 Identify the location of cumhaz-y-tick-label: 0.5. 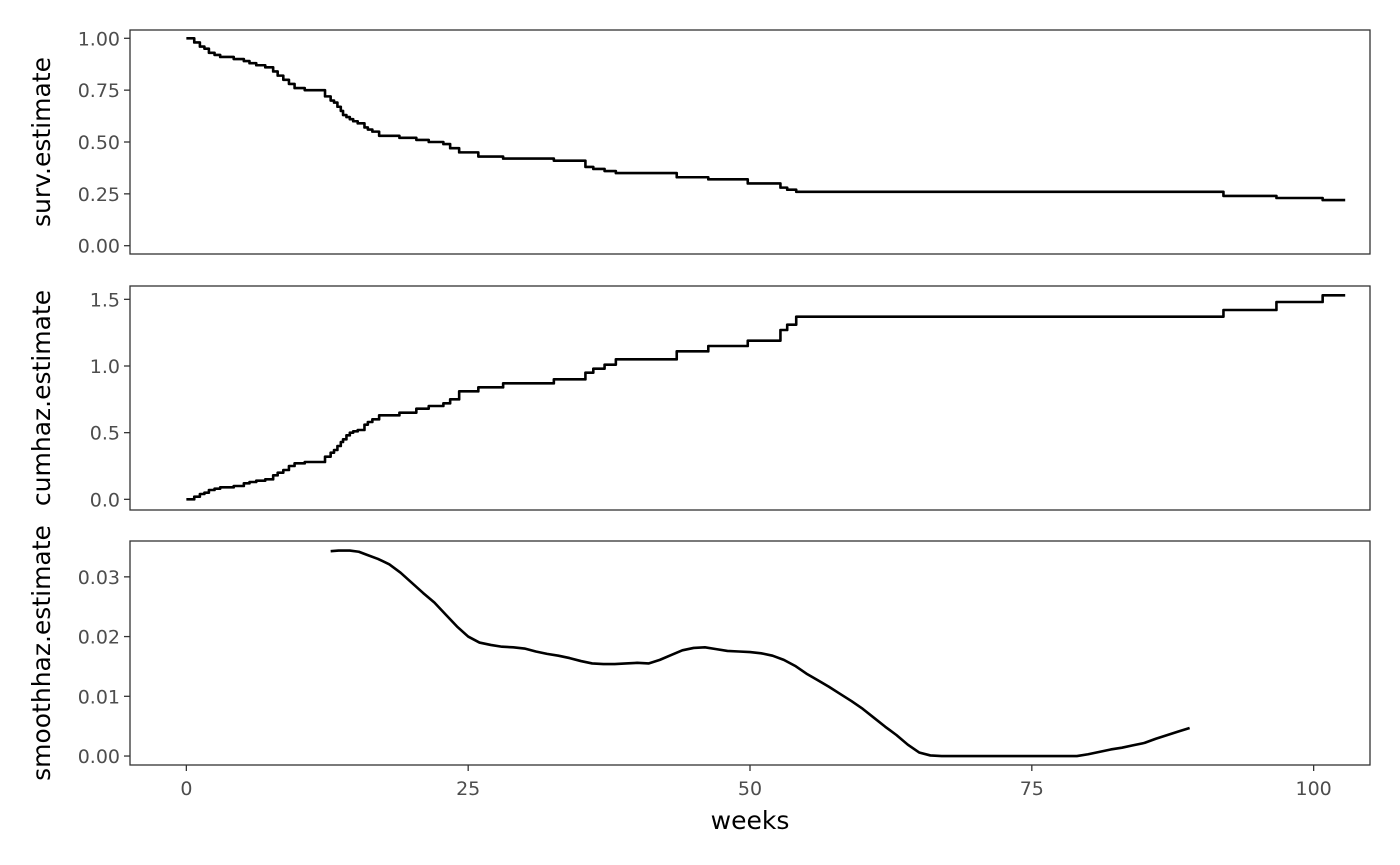
(105, 434).